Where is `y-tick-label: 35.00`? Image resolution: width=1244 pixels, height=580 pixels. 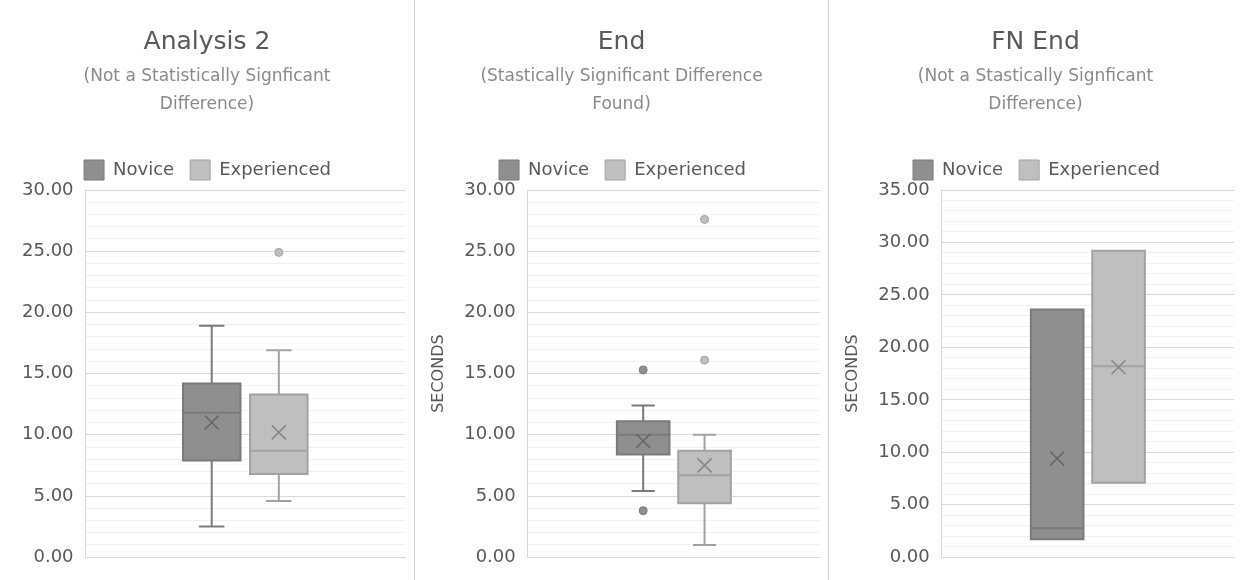 y-tick-label: 35.00 is located at coordinates (904, 188).